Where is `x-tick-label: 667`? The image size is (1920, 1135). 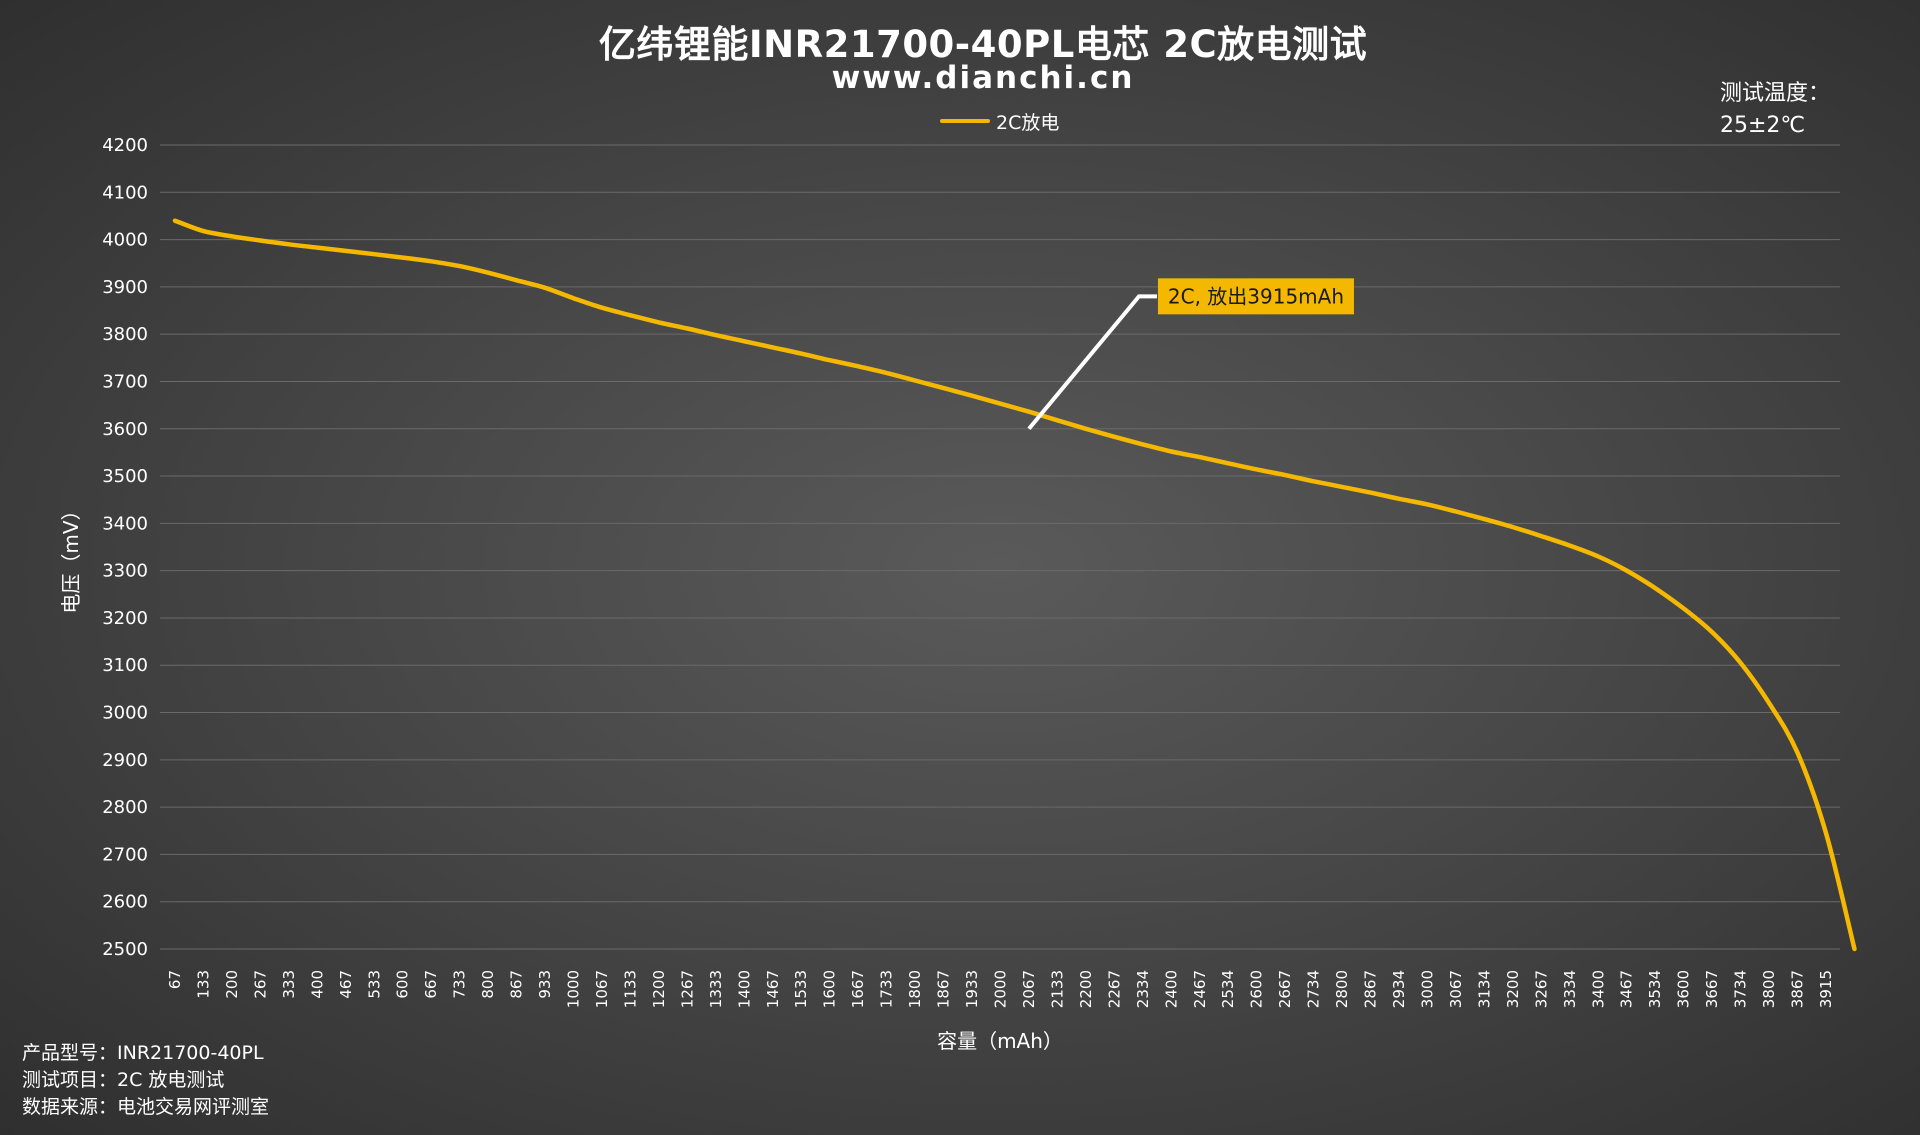 x-tick-label: 667 is located at coordinates (431, 984).